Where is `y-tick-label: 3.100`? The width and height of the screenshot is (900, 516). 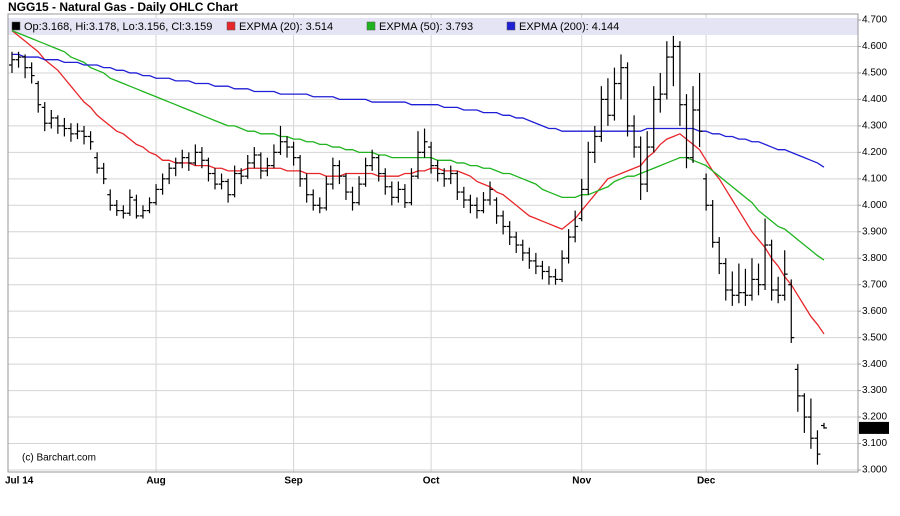
y-tick-label: 3.100 is located at coordinates (874, 443).